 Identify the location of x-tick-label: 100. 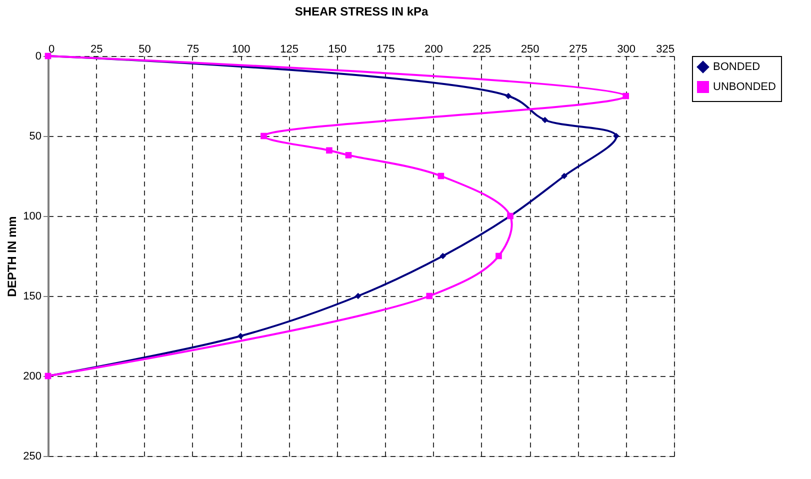
(241, 50).